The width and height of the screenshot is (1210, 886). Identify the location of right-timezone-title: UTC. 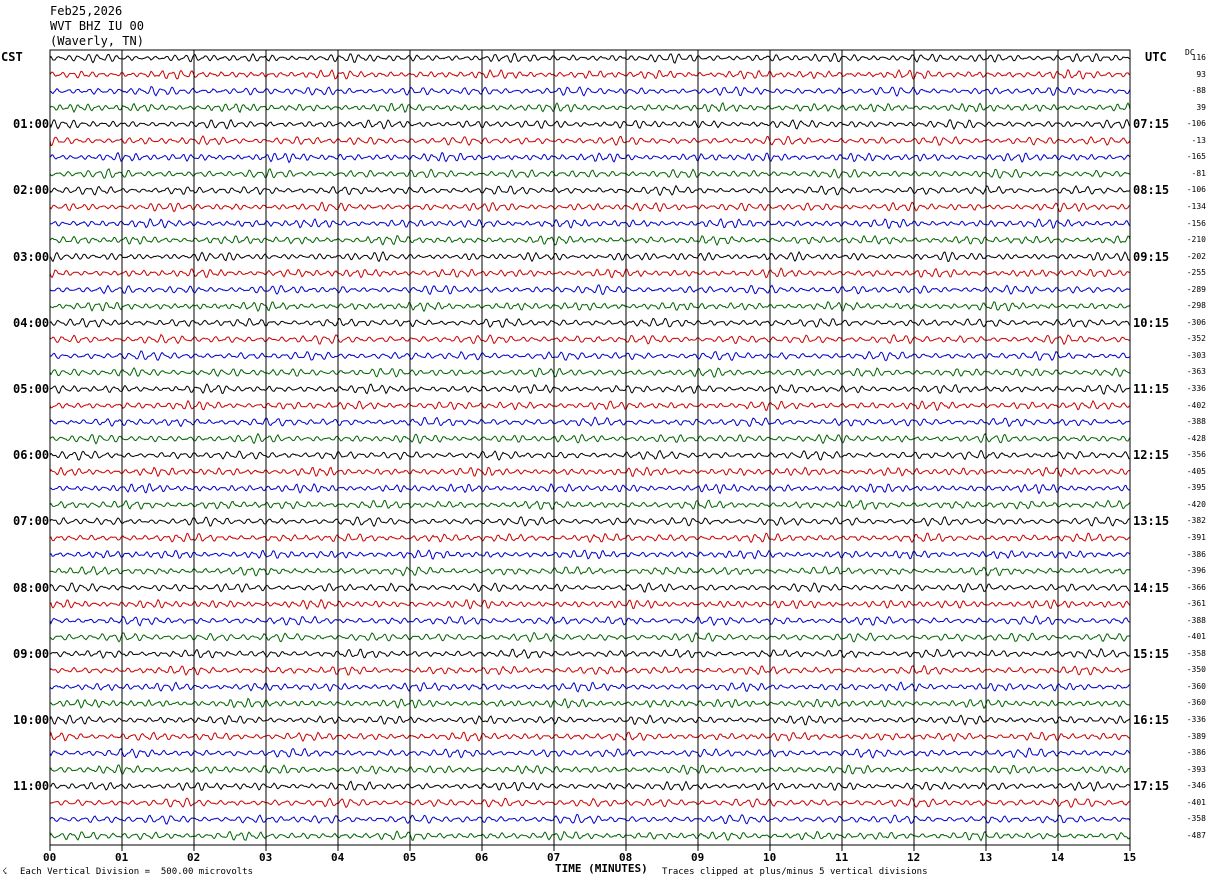
(1156, 57).